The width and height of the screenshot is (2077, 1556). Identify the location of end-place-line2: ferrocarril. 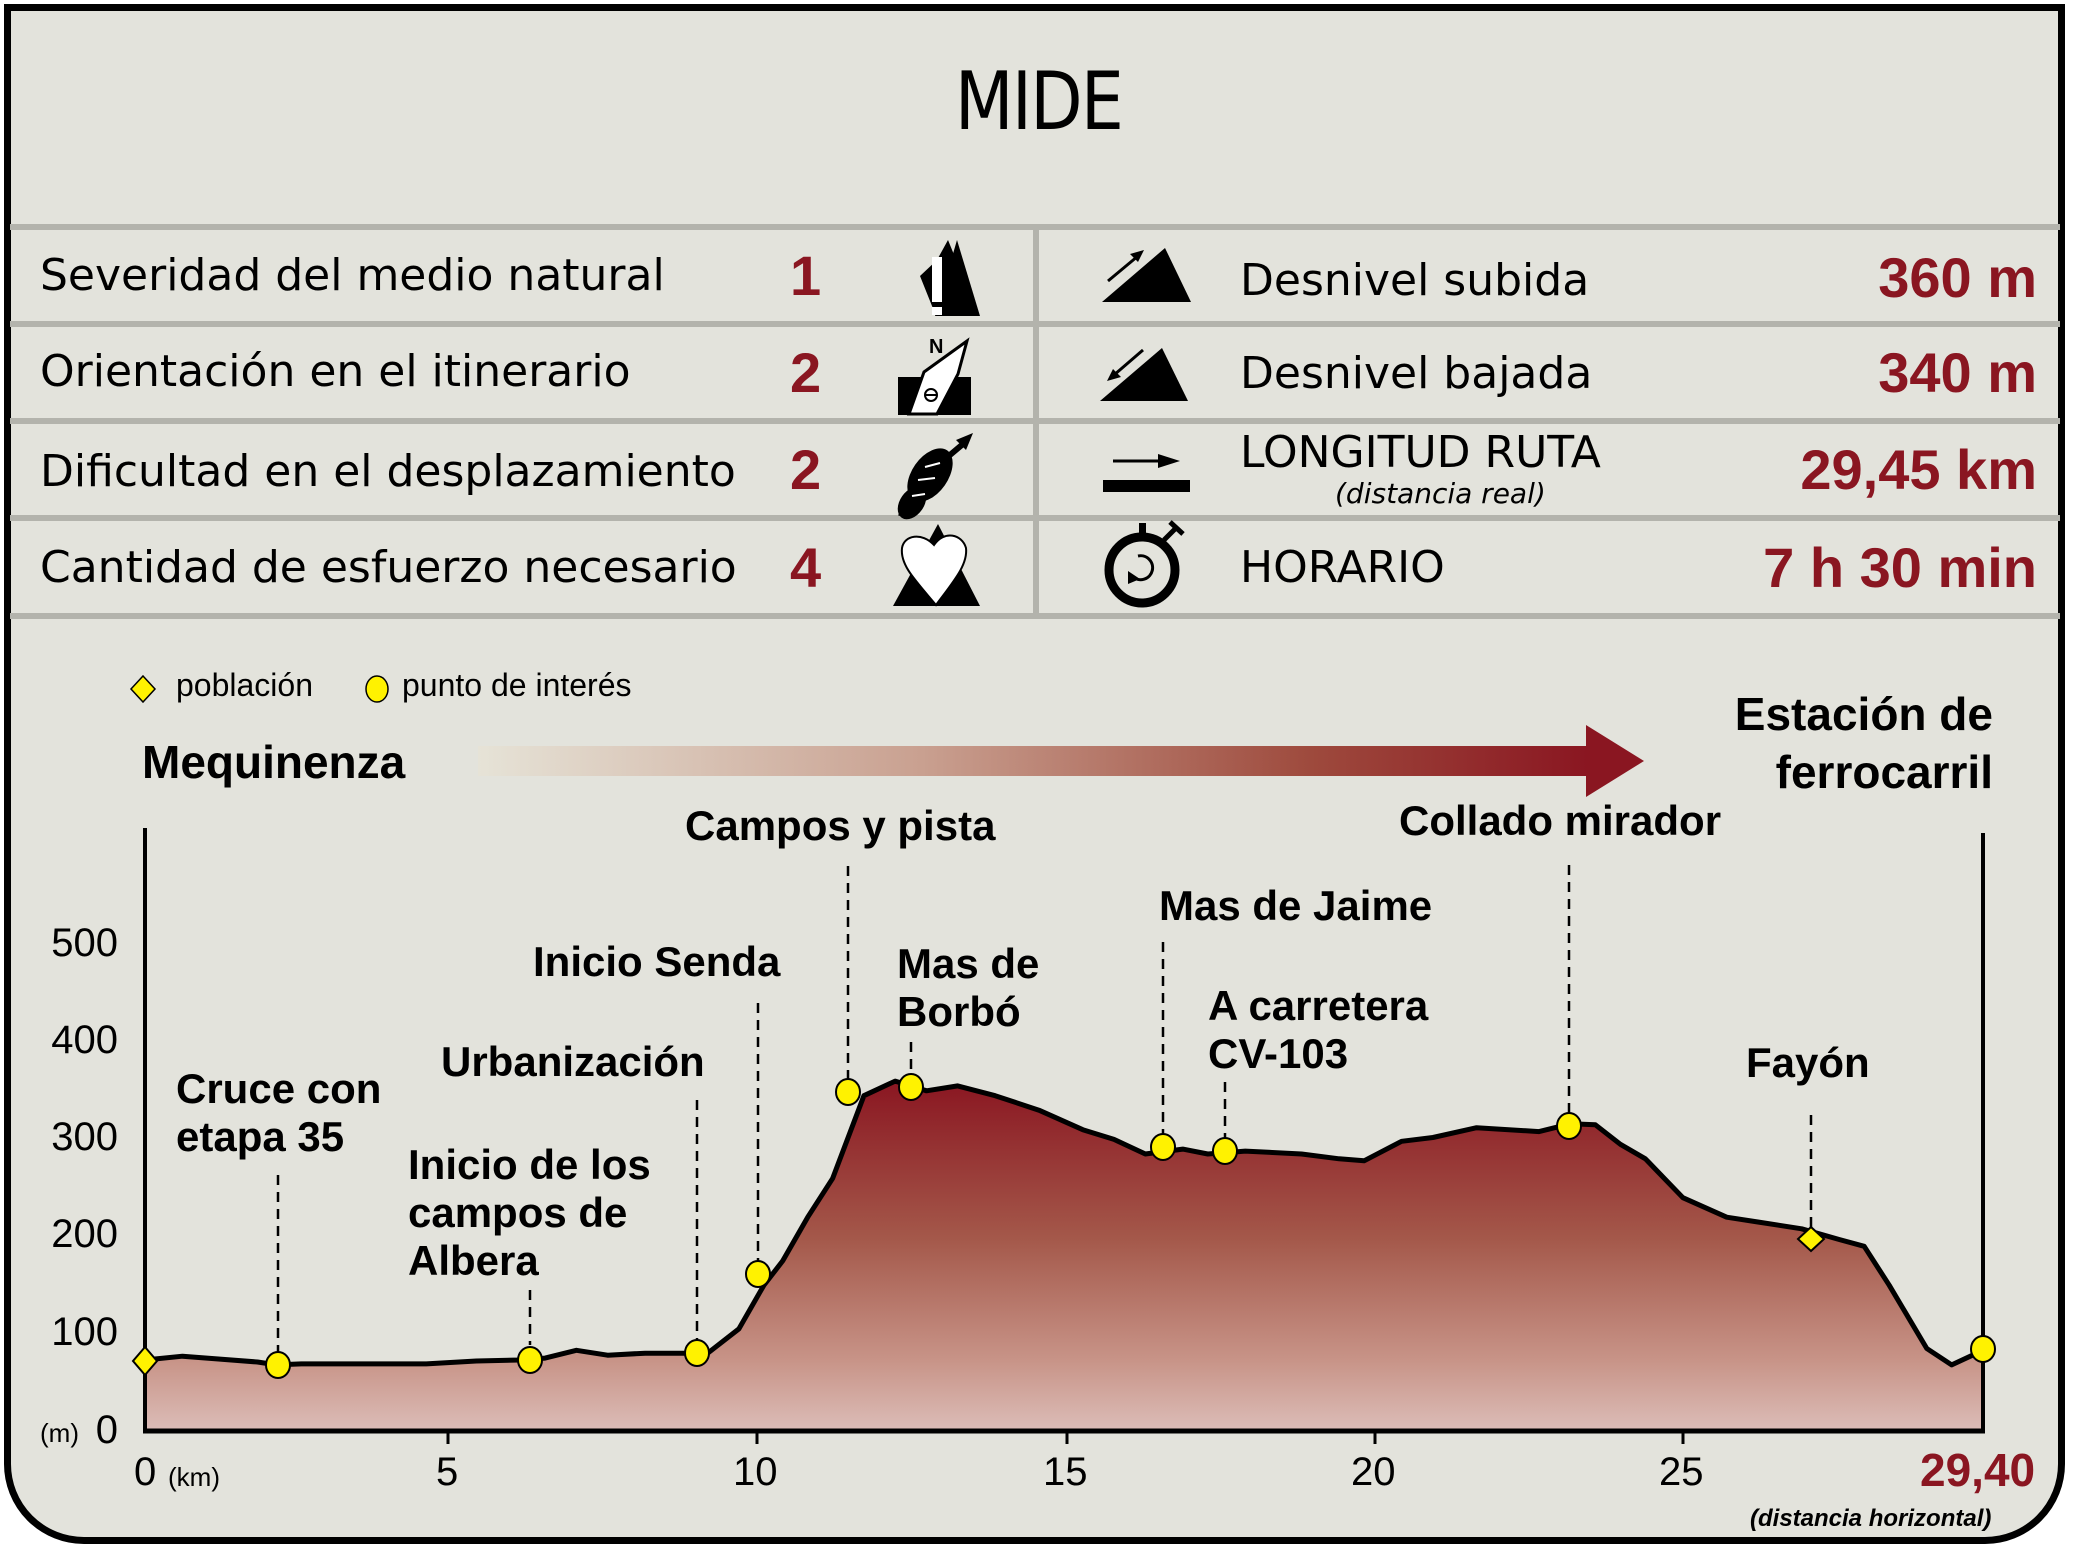
(1884, 772).